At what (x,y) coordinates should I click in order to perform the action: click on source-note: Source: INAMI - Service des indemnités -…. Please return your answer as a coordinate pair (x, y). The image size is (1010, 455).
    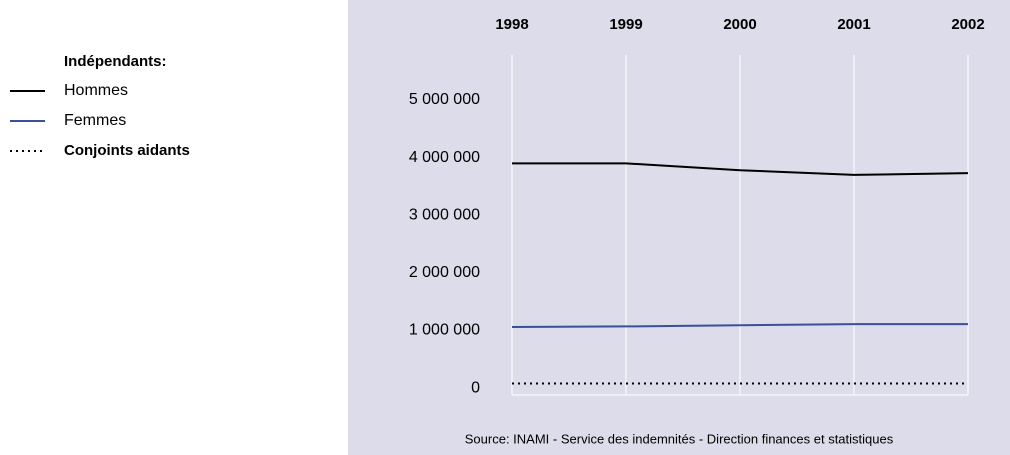
    Looking at the image, I should click on (679, 438).